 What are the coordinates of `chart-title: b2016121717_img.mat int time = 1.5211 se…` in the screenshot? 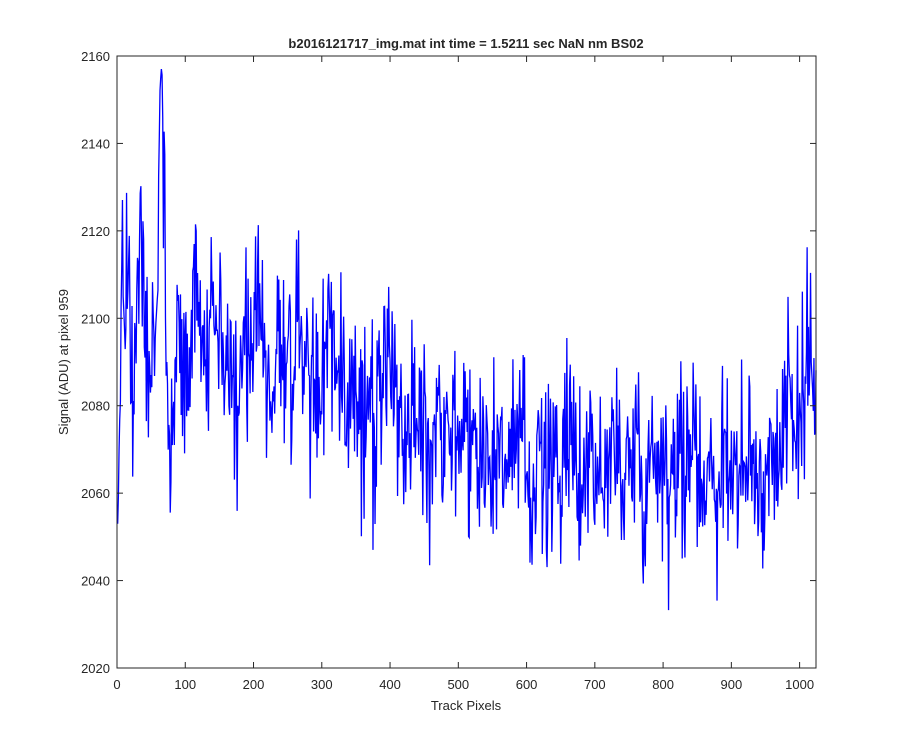 It's located at (465, 43).